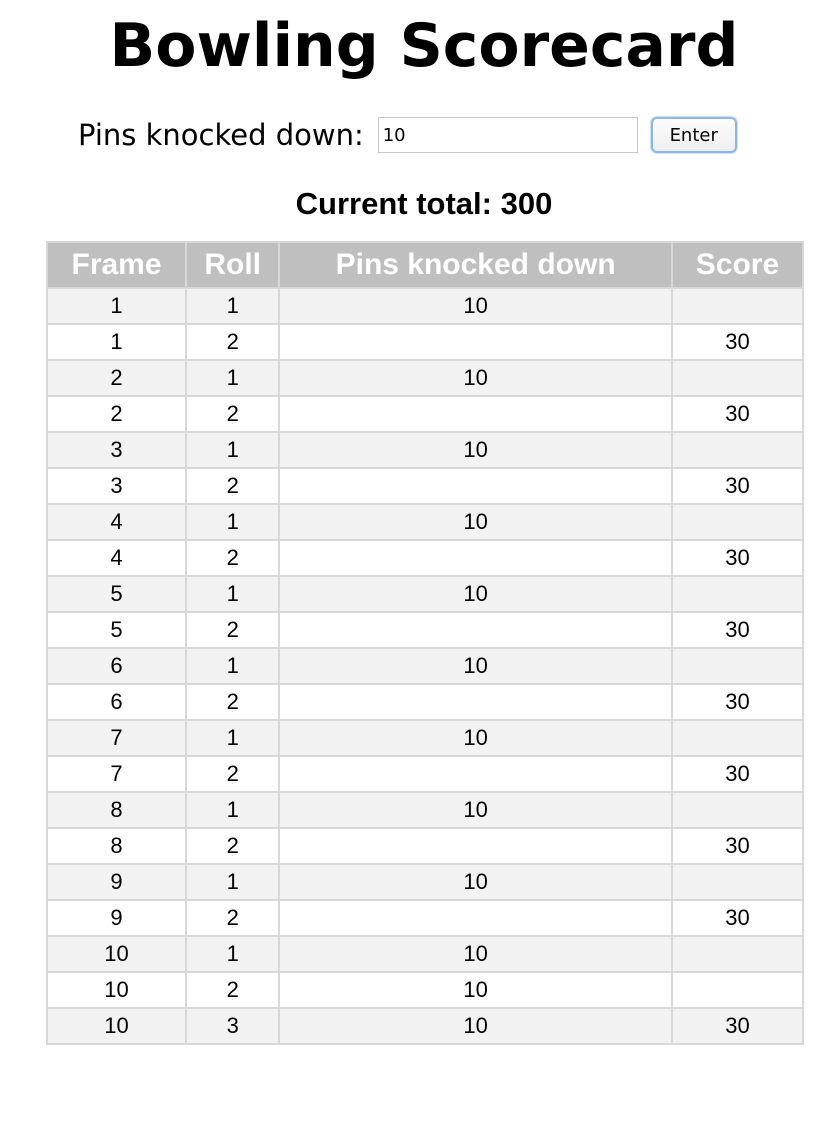 This screenshot has height=1122, width=838. Describe the element at coordinates (424, 203) in the screenshot. I see `current-total: Current total: 300` at that location.